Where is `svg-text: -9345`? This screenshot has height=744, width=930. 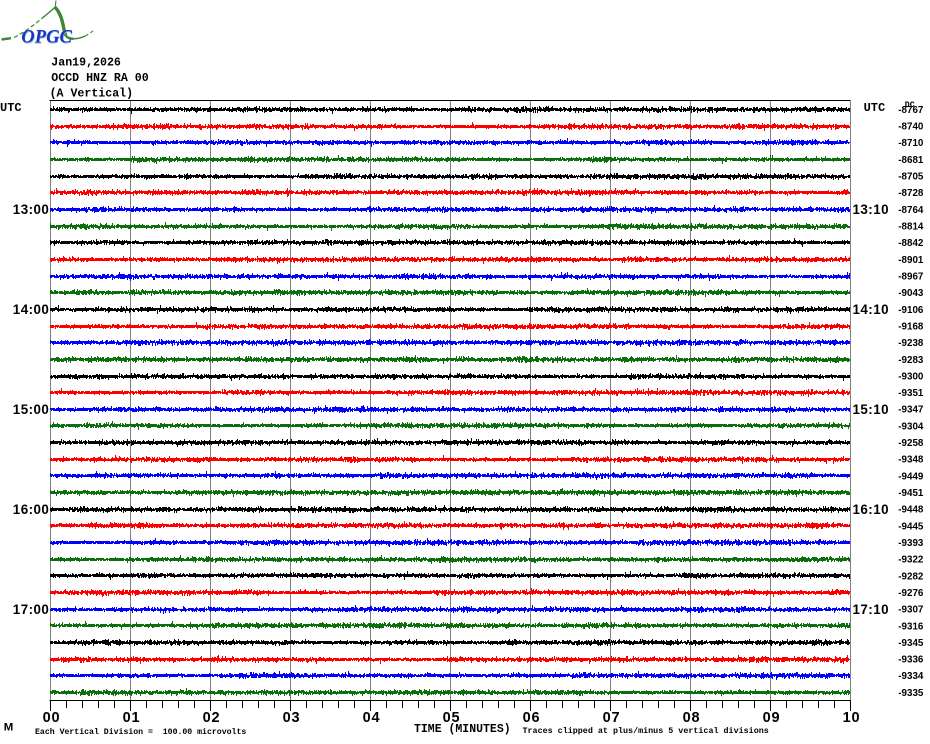 svg-text: -9345 is located at coordinates (911, 643).